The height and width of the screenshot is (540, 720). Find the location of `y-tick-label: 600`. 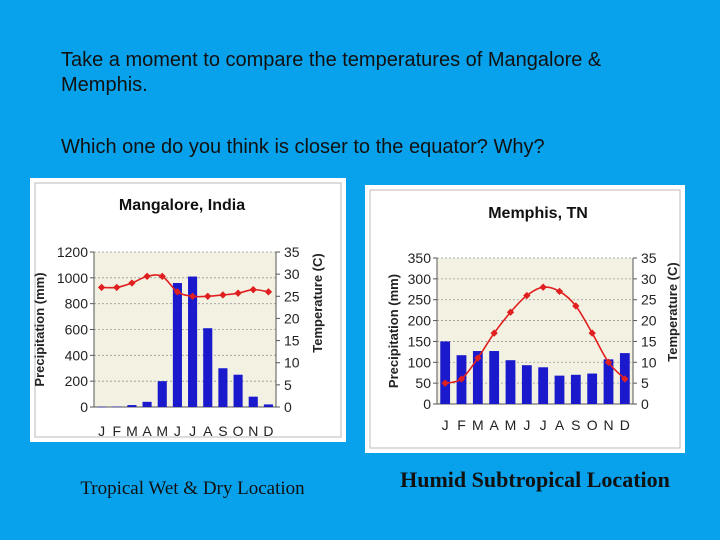

y-tick-label: 600 is located at coordinates (77, 330).